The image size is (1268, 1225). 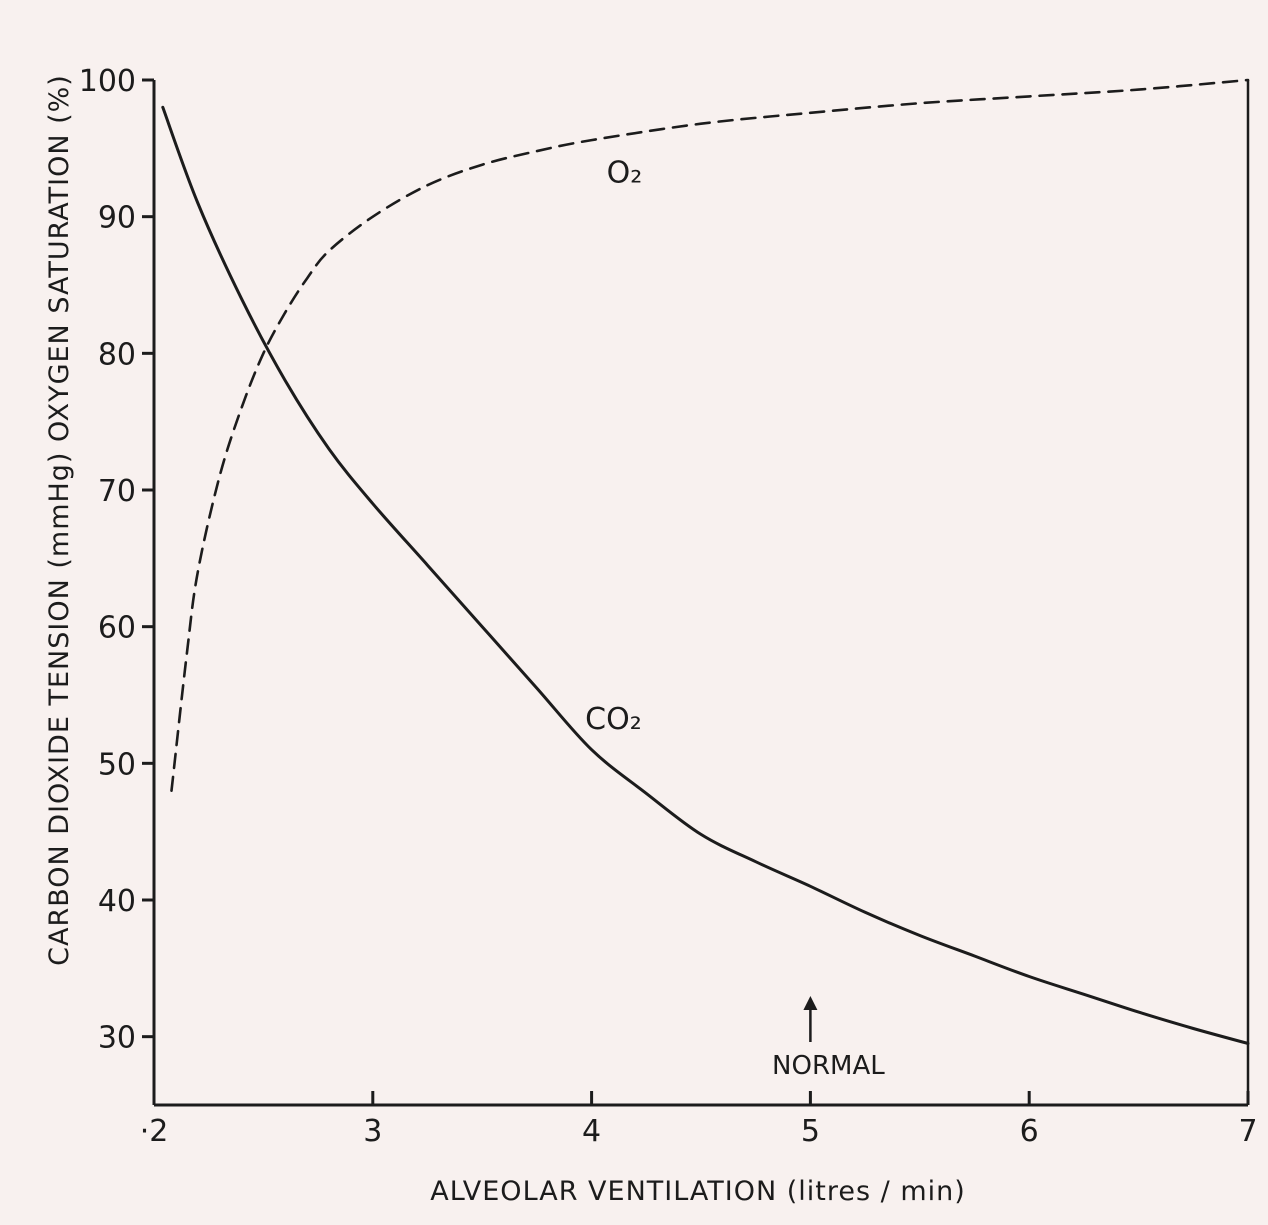 I want to click on o2-series-label: O₂, so click(x=625, y=173).